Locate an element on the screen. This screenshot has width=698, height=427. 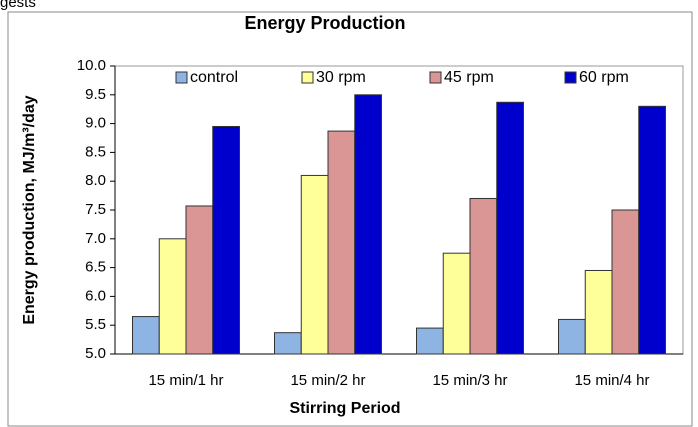
y-tick-label: 5.0 is located at coordinates (95, 353).